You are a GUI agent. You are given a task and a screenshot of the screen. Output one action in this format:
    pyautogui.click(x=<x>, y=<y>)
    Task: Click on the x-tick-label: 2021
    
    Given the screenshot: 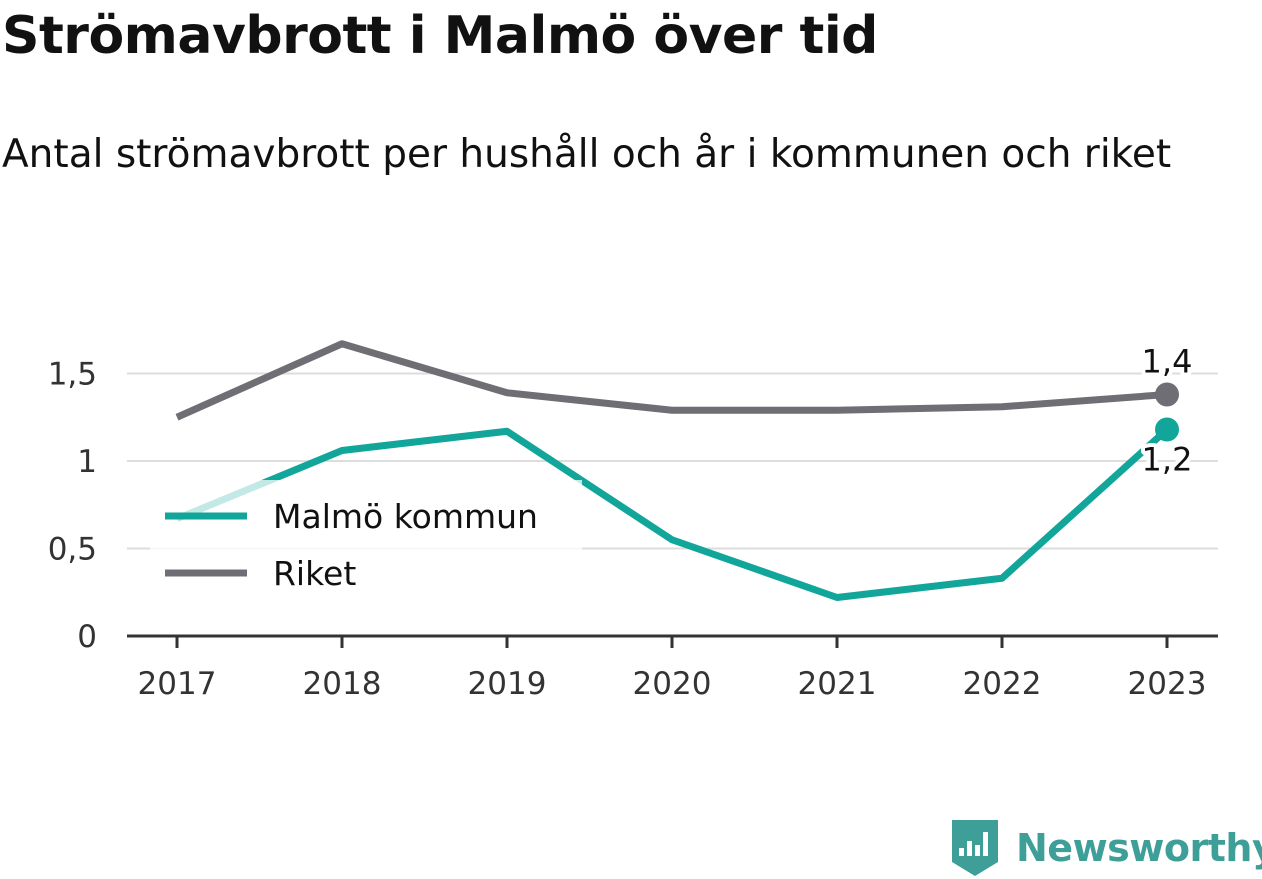 What is the action you would take?
    pyautogui.click(x=837, y=684)
    